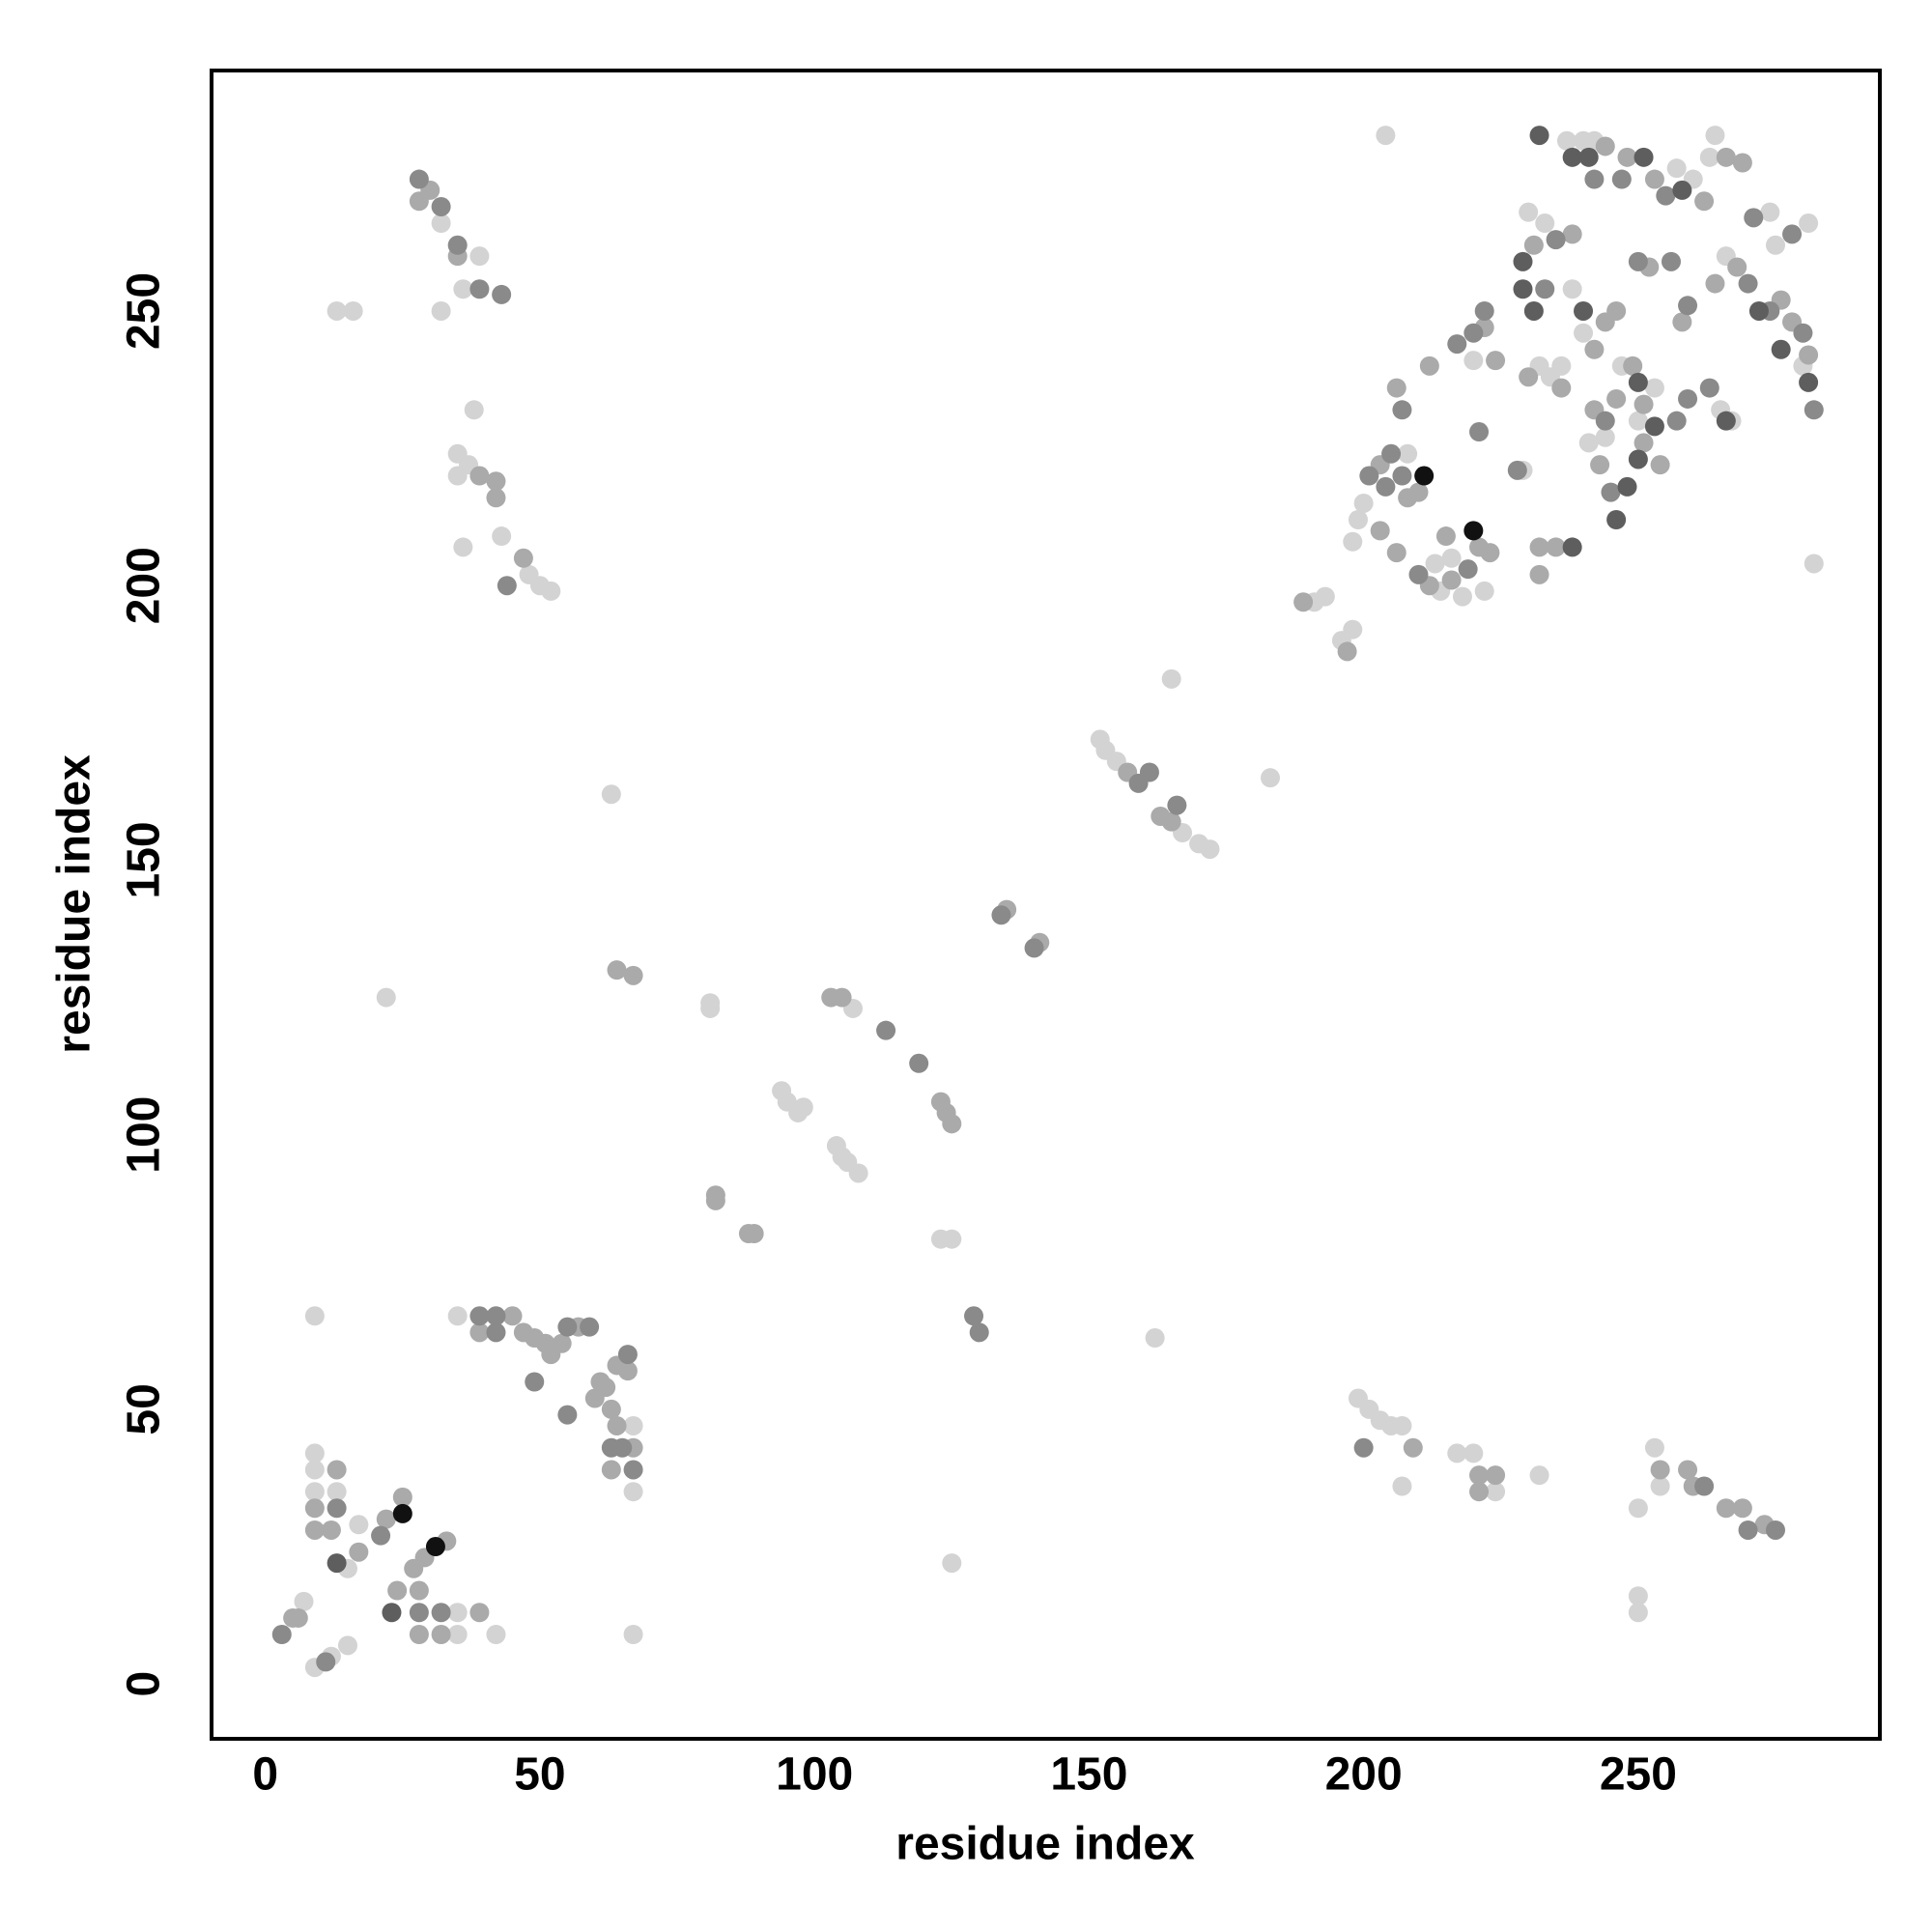  What do you see at coordinates (144, 1409) in the screenshot?
I see `y-tick-label: 50` at bounding box center [144, 1409].